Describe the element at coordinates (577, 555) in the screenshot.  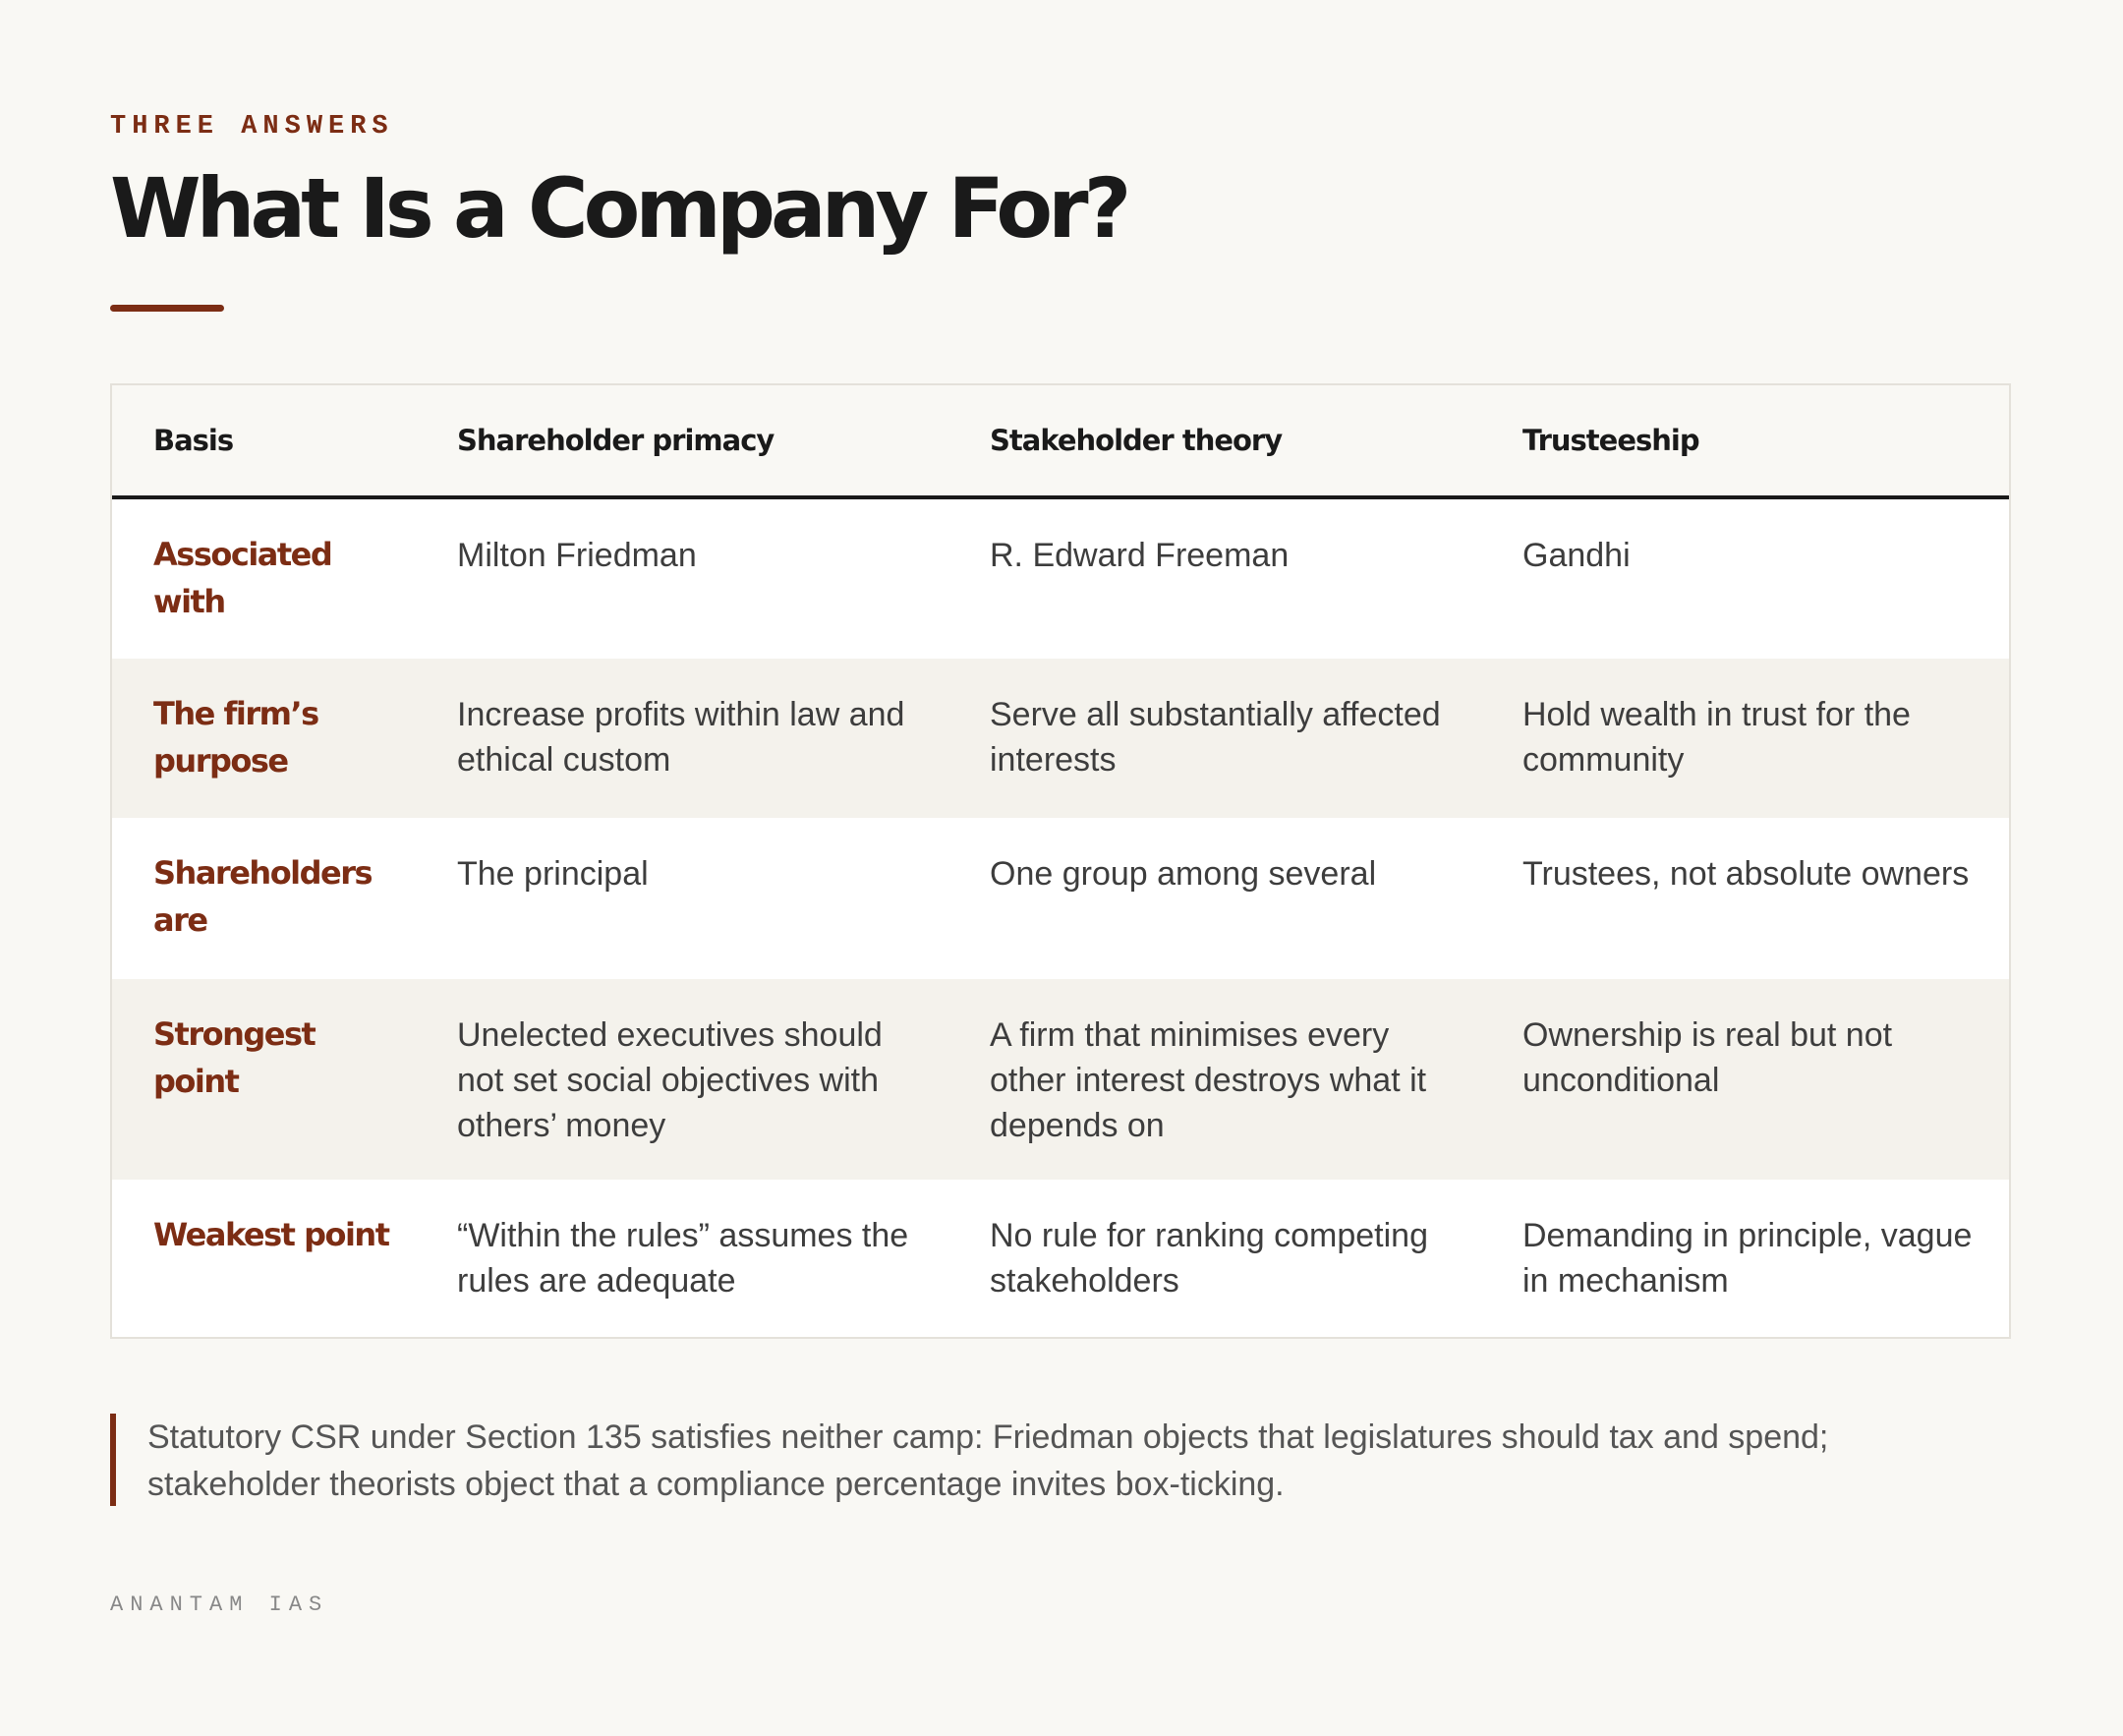
I see `table-cell: Milton Friedman` at that location.